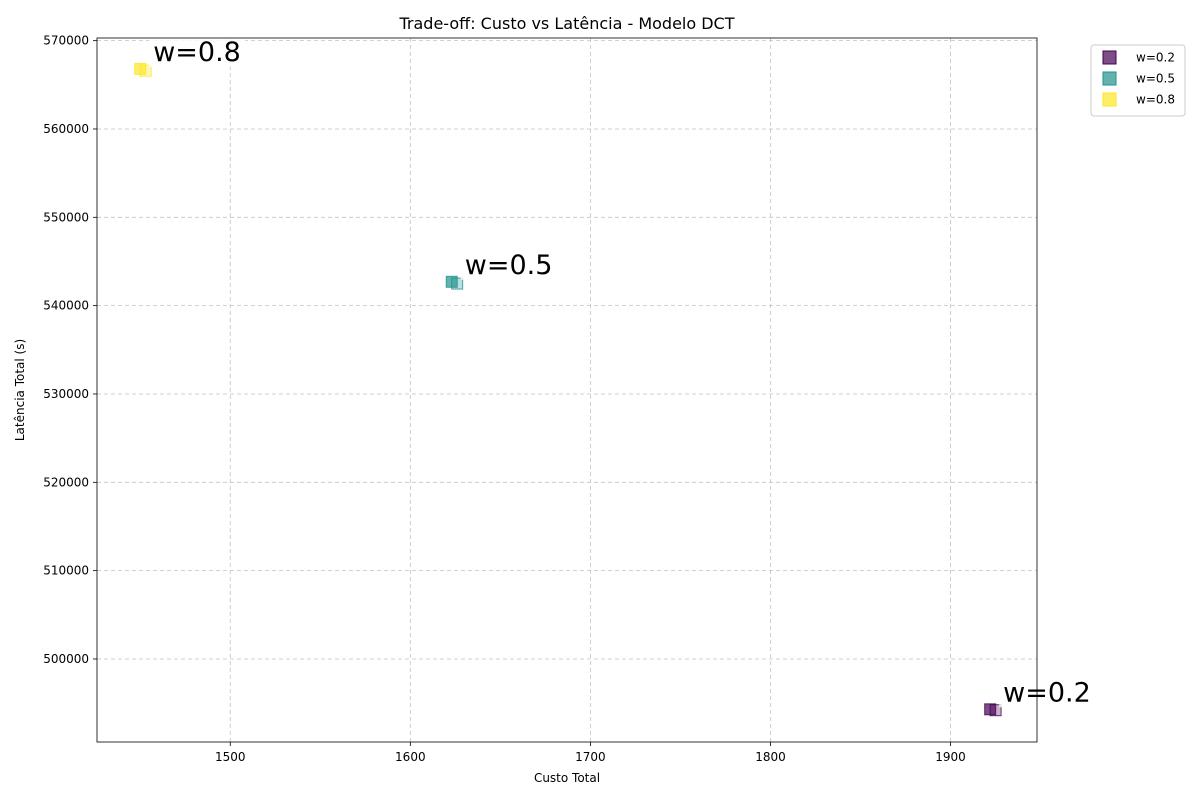  What do you see at coordinates (66, 41) in the screenshot?
I see `y-tick-label: 570000` at bounding box center [66, 41].